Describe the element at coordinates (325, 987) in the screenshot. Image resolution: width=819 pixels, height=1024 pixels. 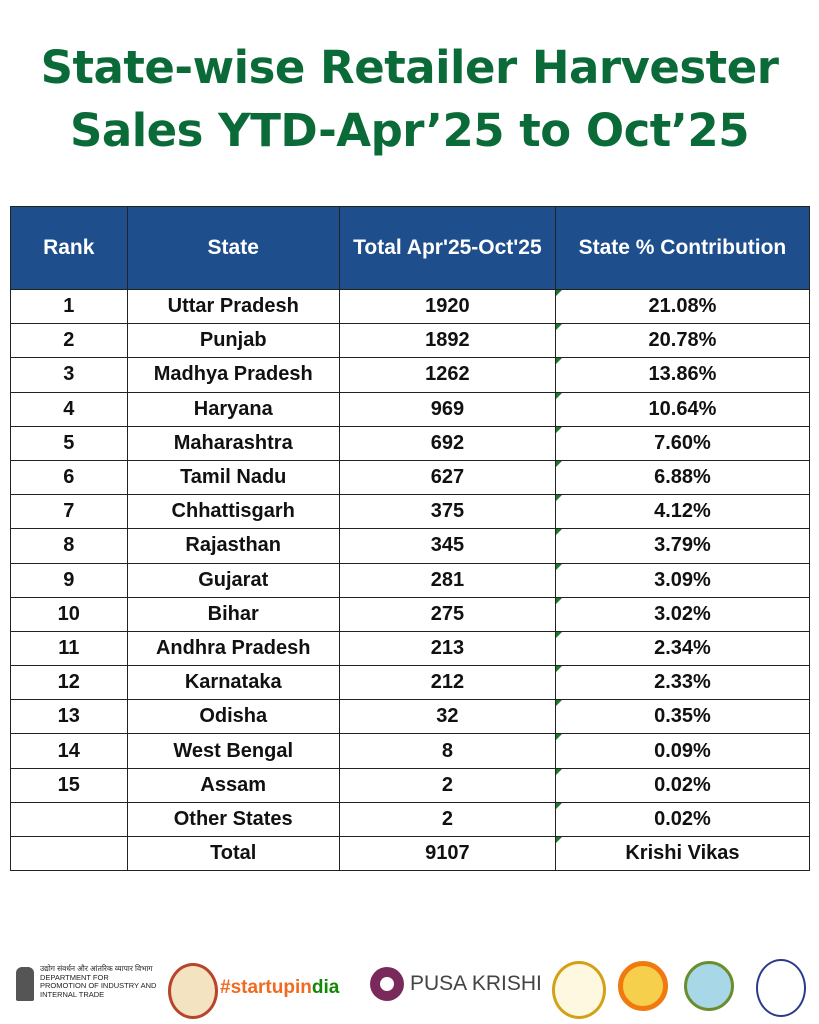
I see `startupindia-text-end: dia` at that location.